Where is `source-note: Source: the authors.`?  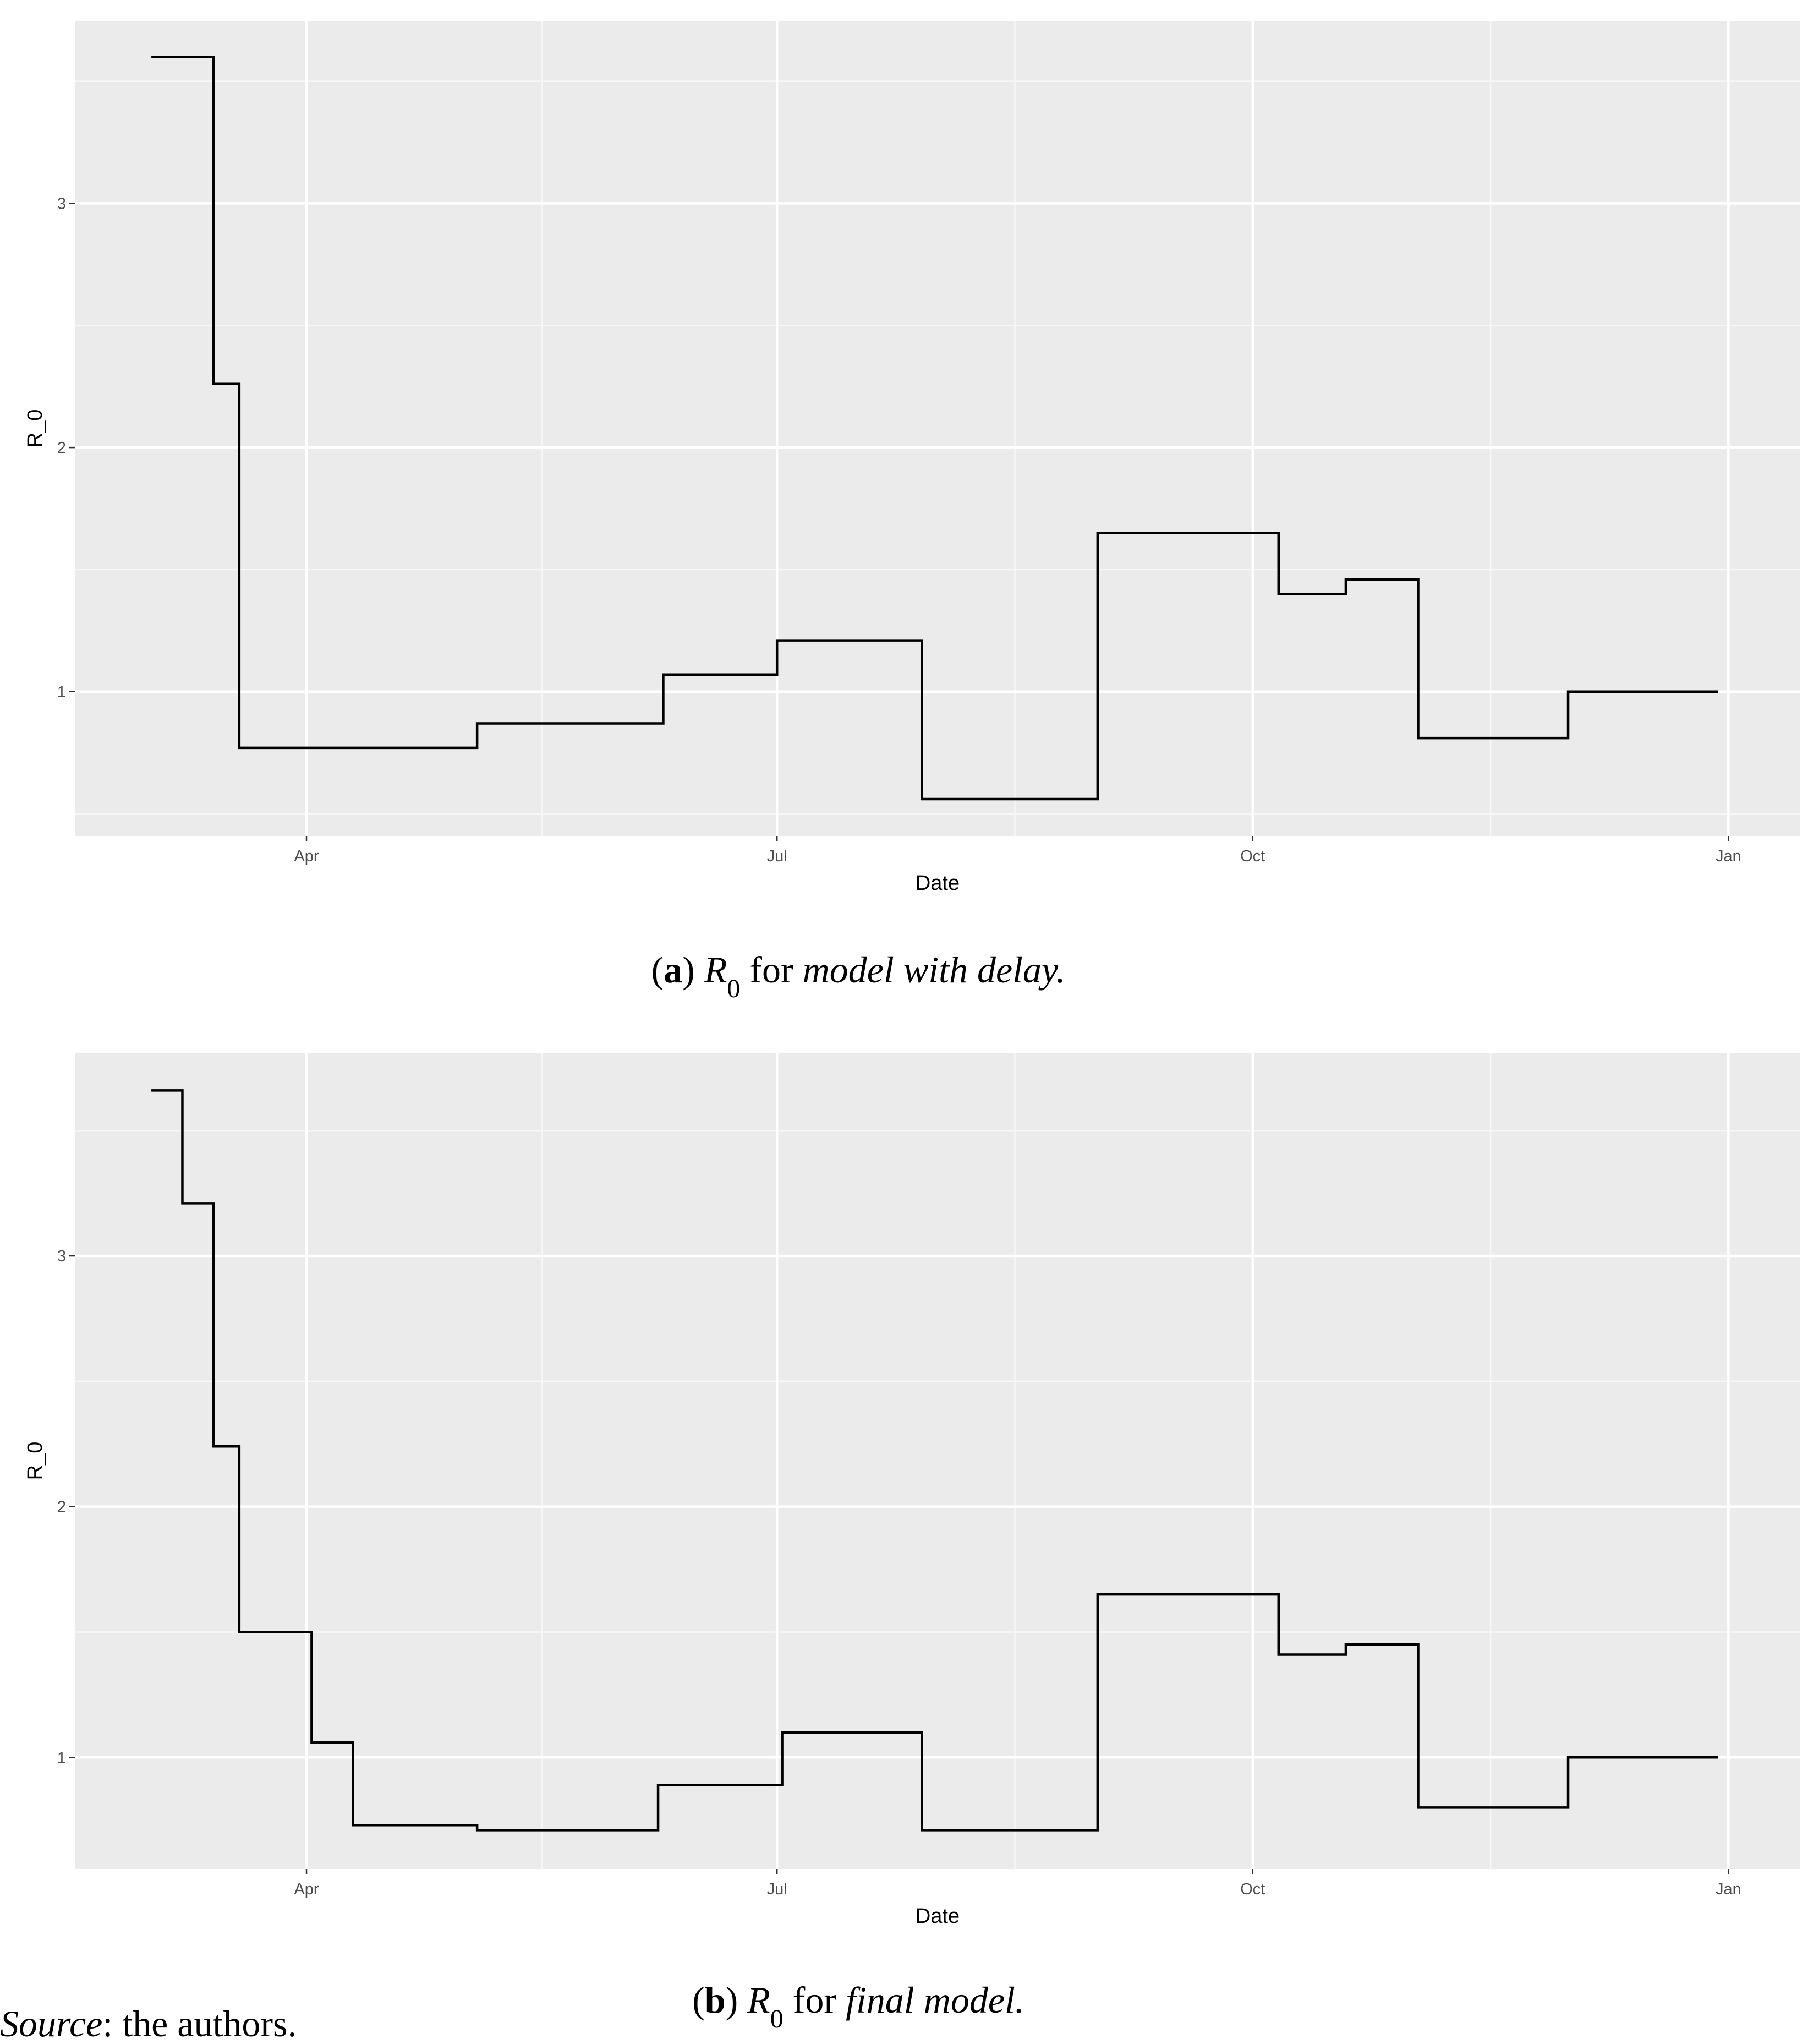 source-note: Source: the authors. is located at coordinates (148, 2023).